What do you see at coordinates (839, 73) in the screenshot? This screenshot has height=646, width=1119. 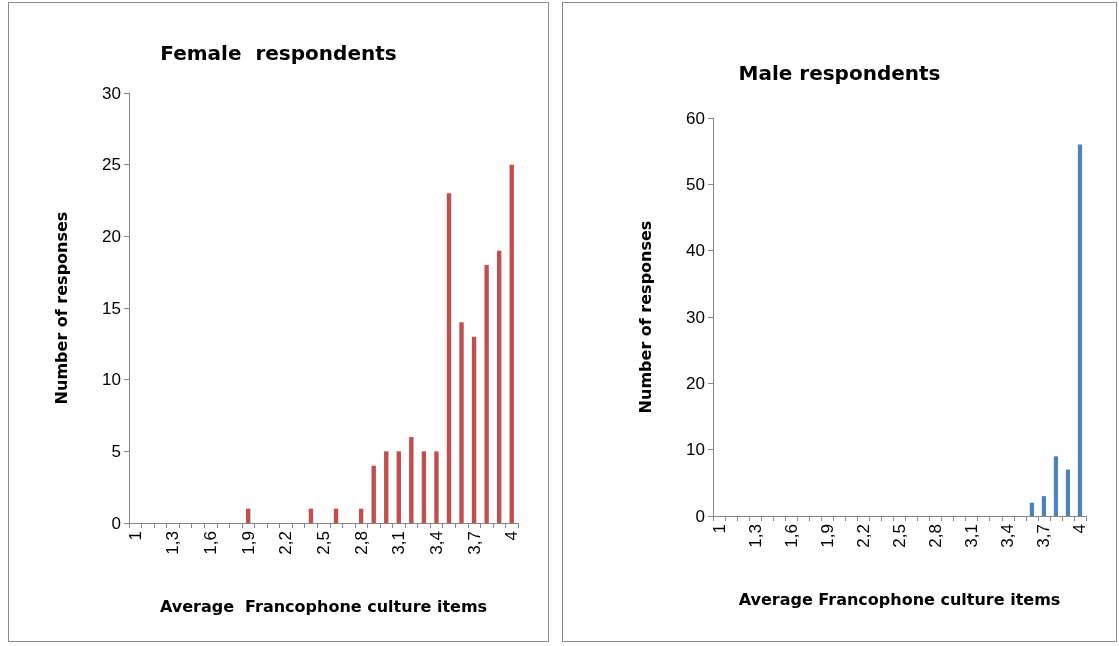 I see `chart-title: Male respondents` at bounding box center [839, 73].